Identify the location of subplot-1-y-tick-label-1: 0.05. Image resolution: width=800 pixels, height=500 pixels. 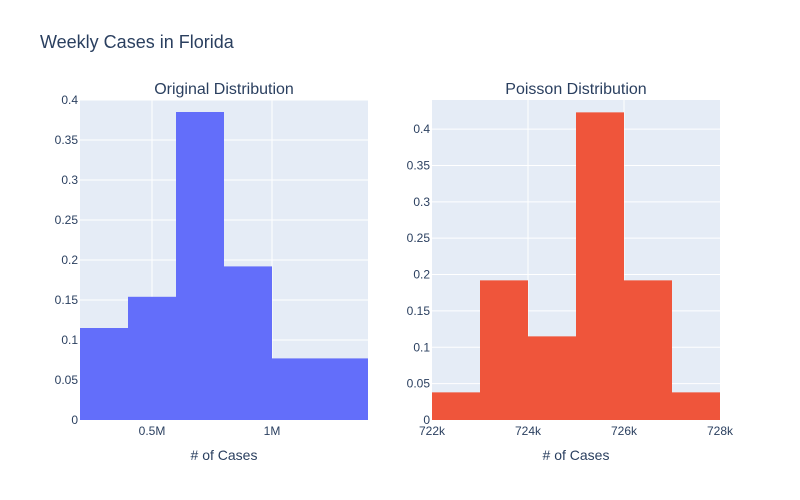
(67, 380).